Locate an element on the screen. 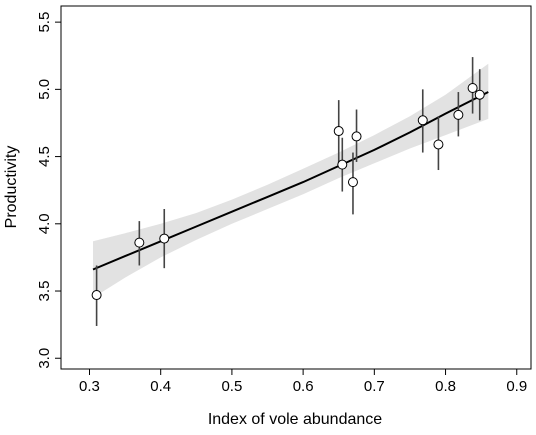 This screenshot has height=435, width=536. y-tick-label: 5.5 is located at coordinates (44, 22).